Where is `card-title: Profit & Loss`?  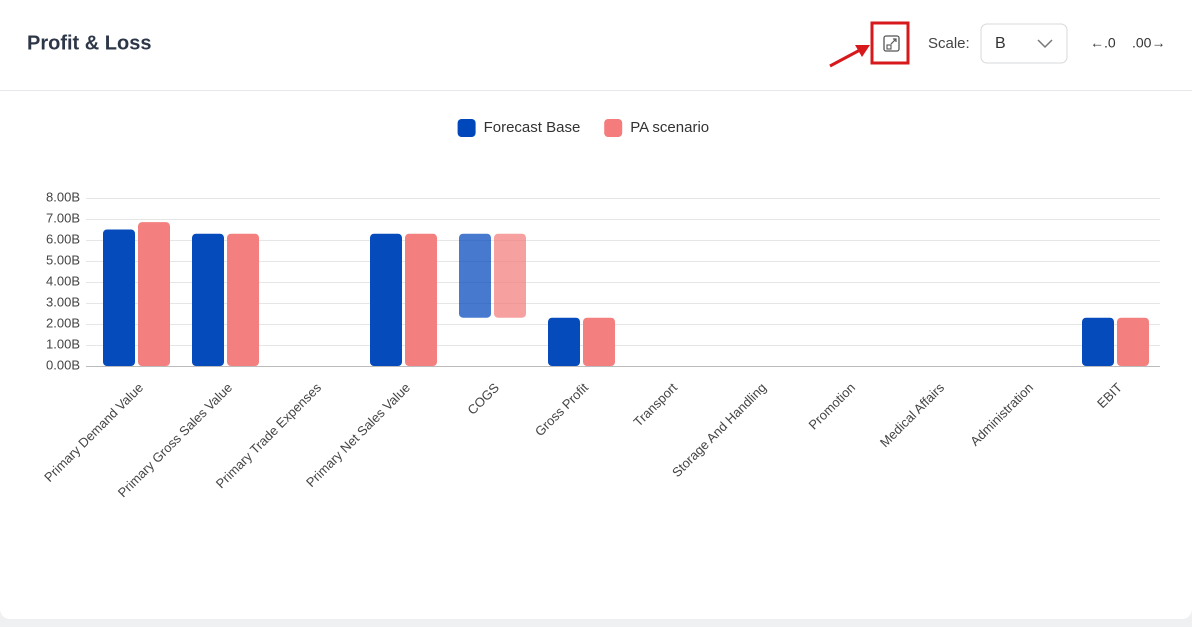
card-title: Profit & Loss is located at coordinates (89, 43).